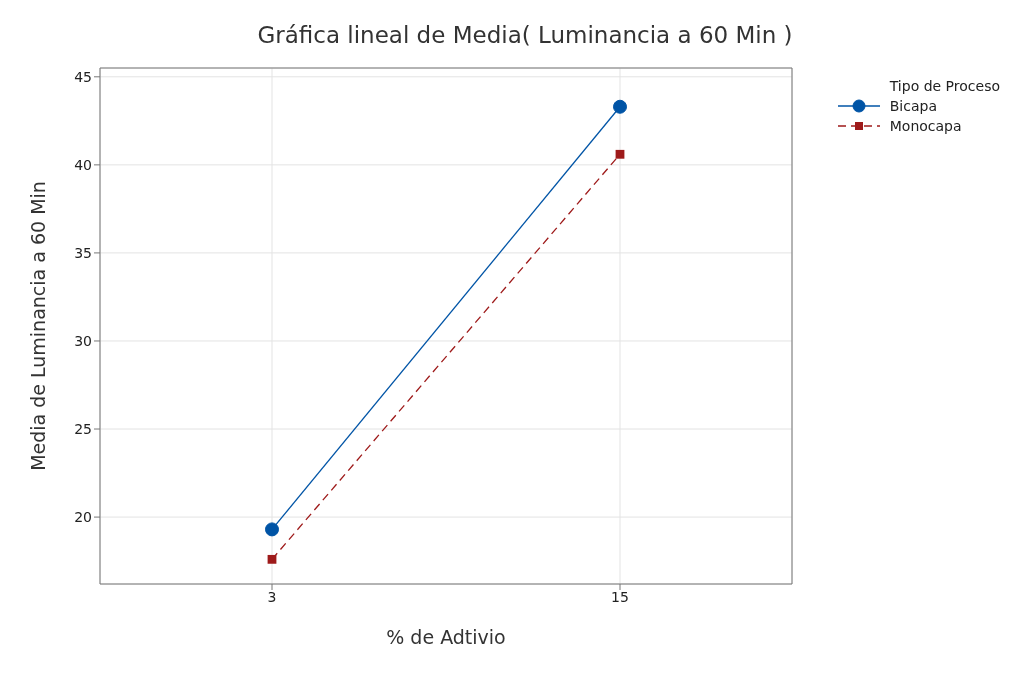  I want to click on y-tick-label: 20, so click(83, 517).